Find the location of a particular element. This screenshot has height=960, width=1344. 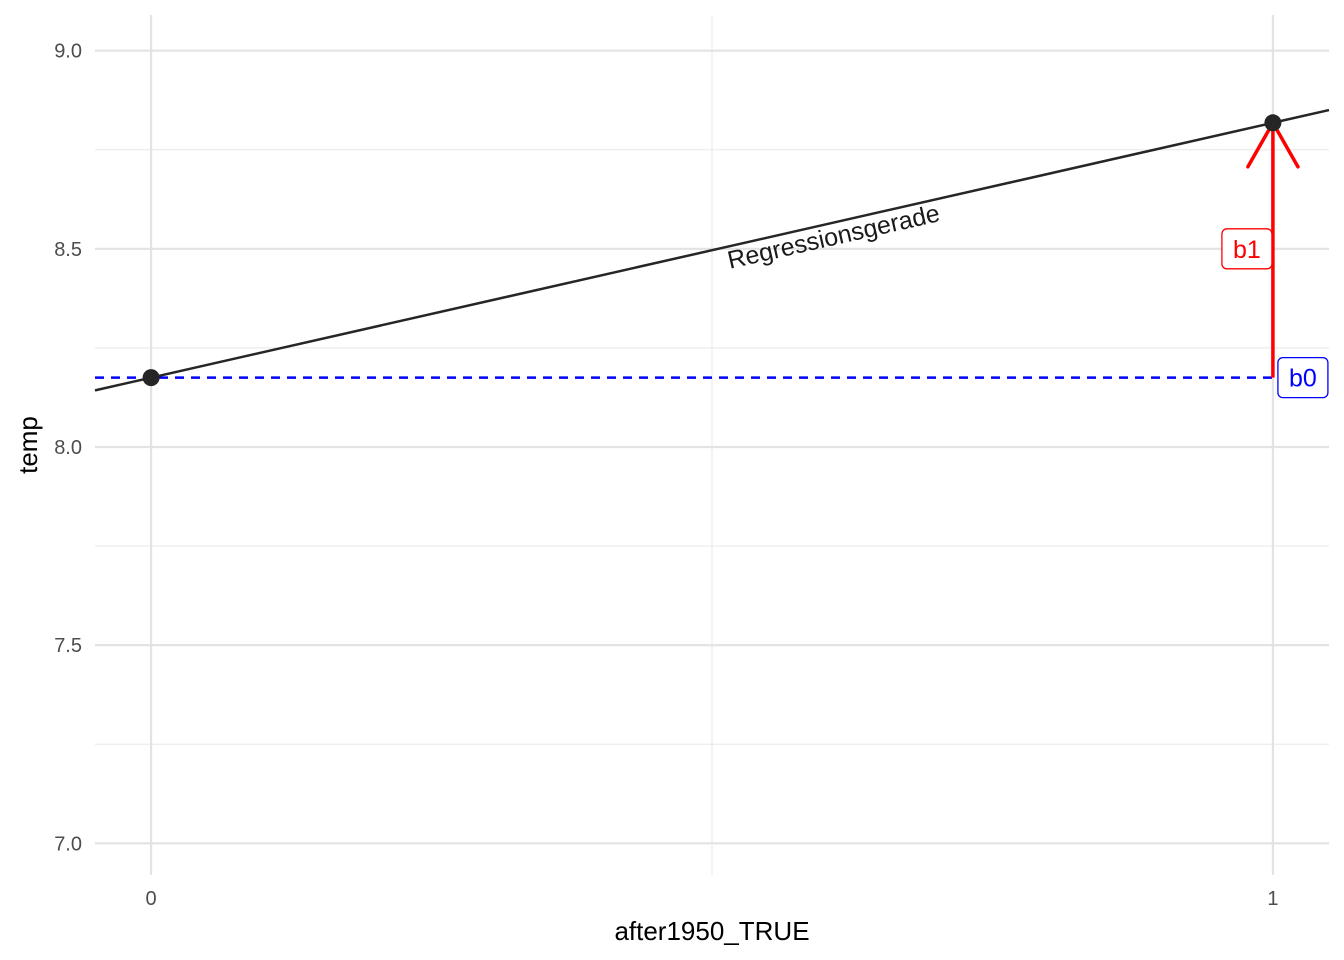

b1-label-text: b1 is located at coordinates (1247, 250).